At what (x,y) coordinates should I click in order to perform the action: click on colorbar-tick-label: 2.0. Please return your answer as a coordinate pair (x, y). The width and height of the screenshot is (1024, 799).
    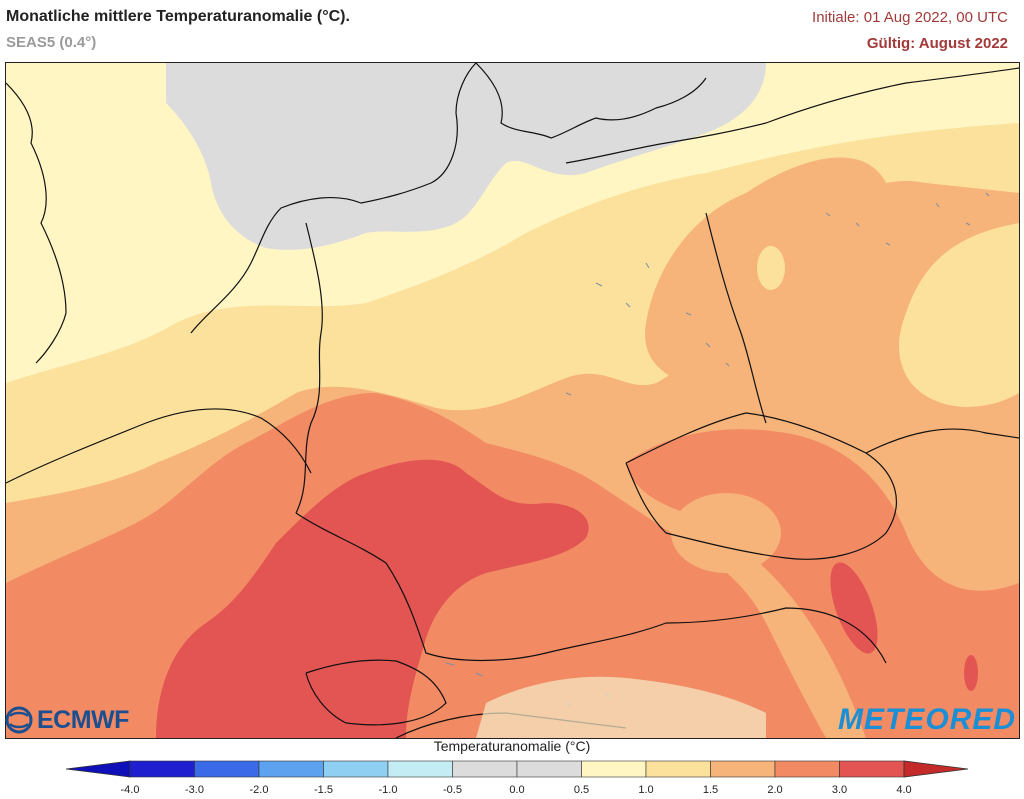
    Looking at the image, I should click on (775, 790).